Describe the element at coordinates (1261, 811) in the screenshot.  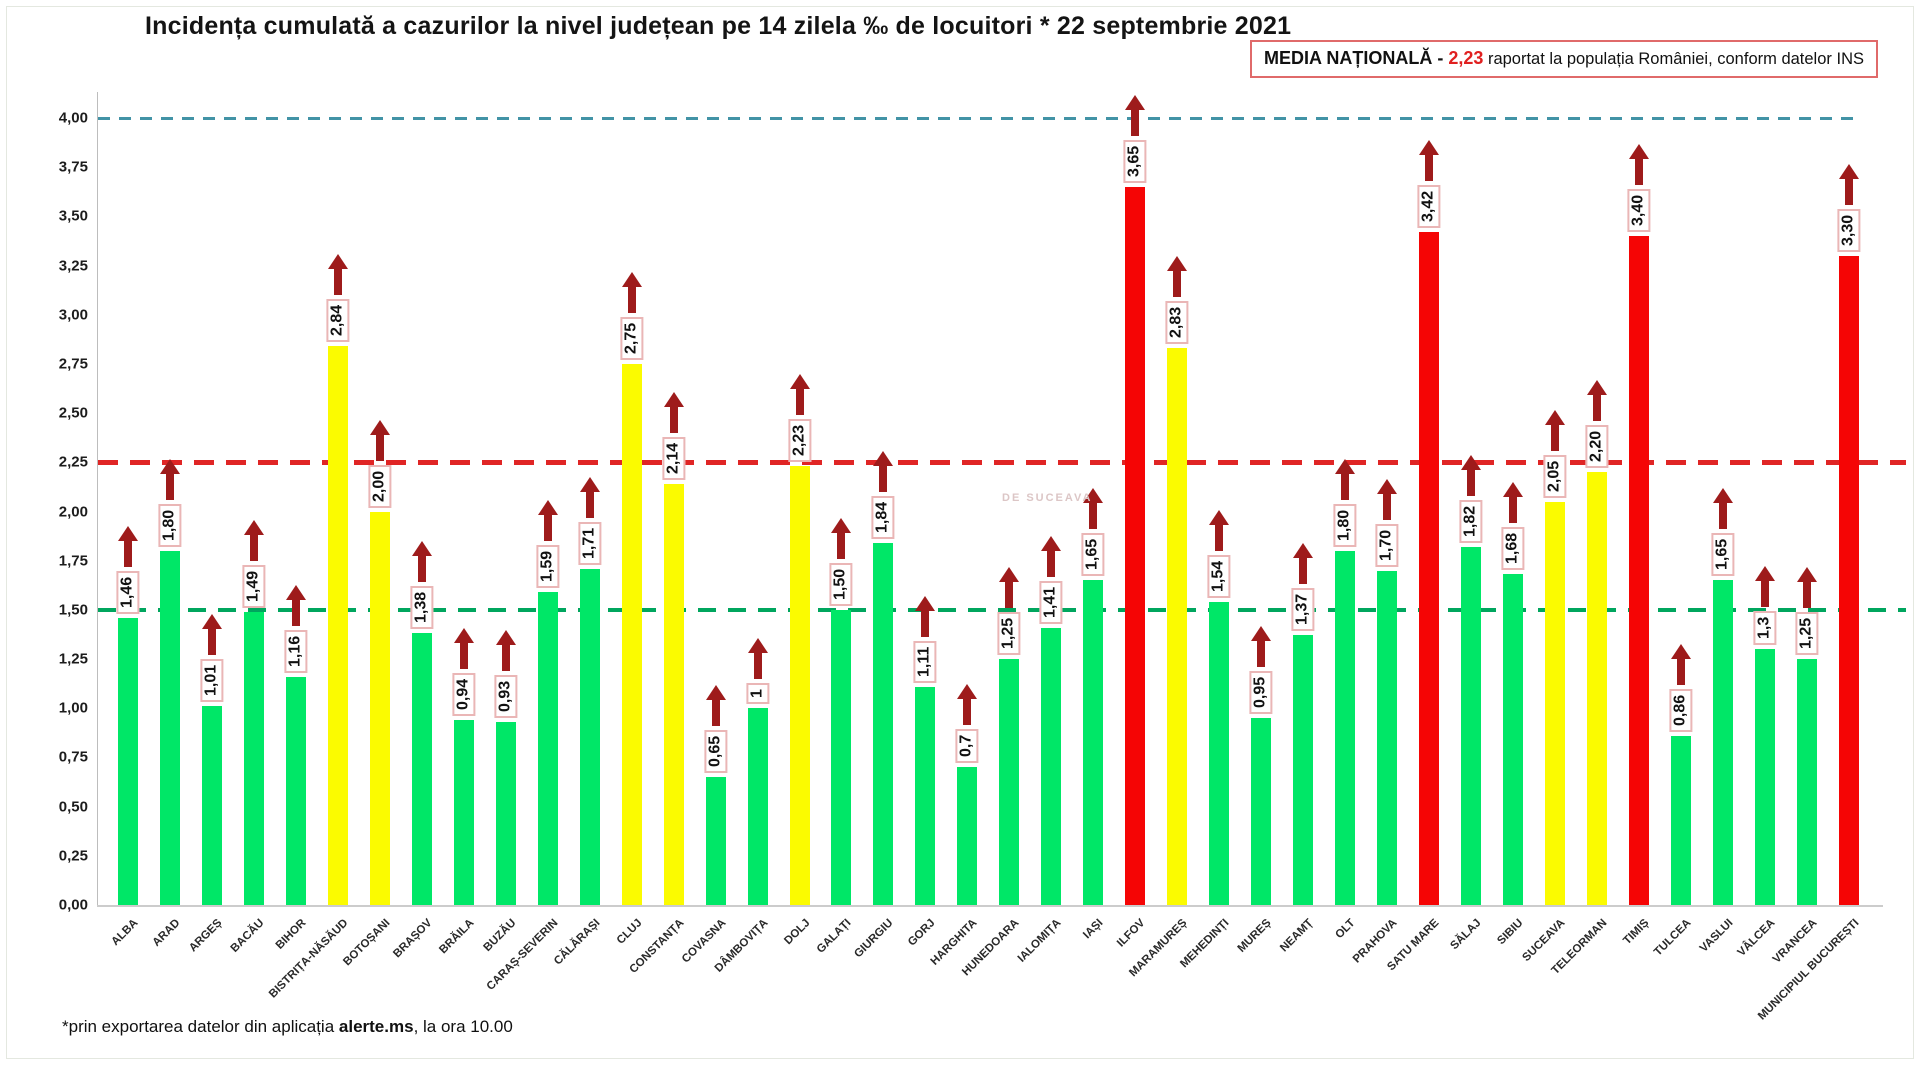
I see `bar-mures` at that location.